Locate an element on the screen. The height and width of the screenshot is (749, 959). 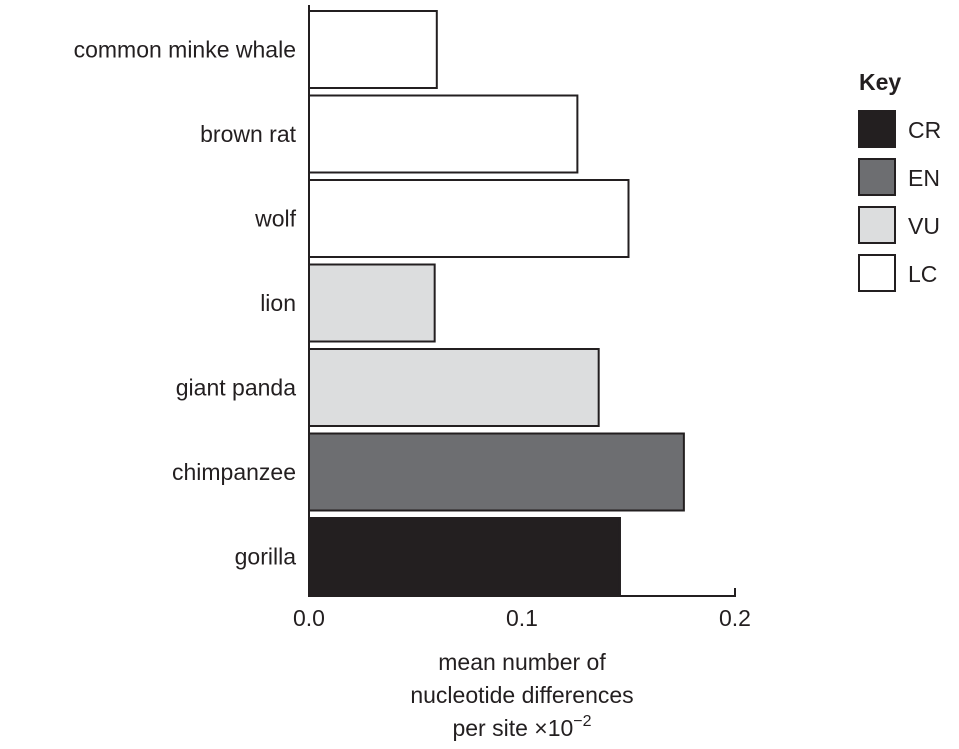
bar-lion is located at coordinates (372, 303).